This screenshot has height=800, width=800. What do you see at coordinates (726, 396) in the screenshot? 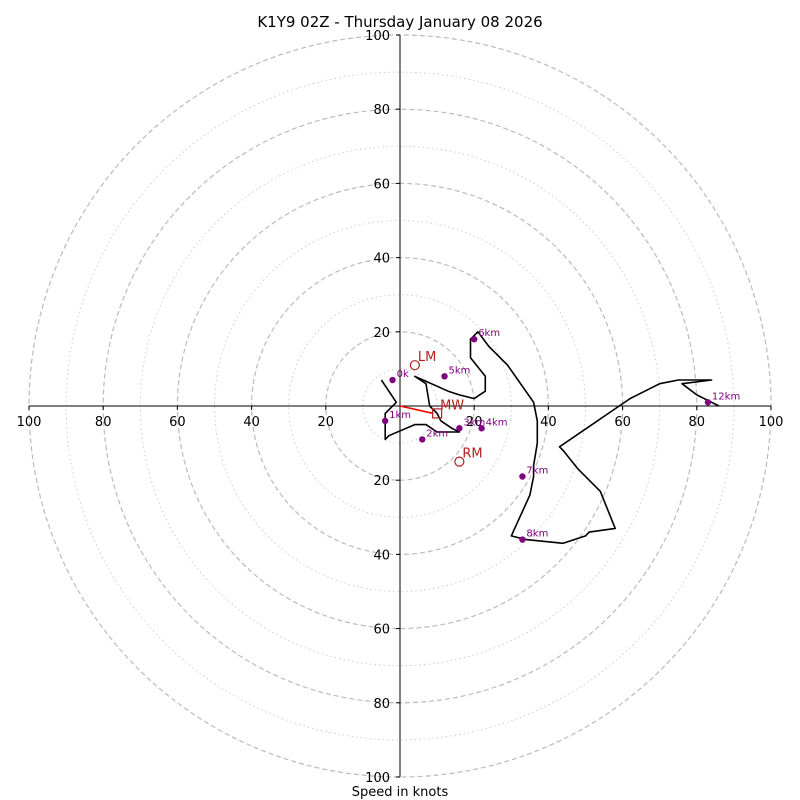
I see `height-label-12km: 12km` at bounding box center [726, 396].